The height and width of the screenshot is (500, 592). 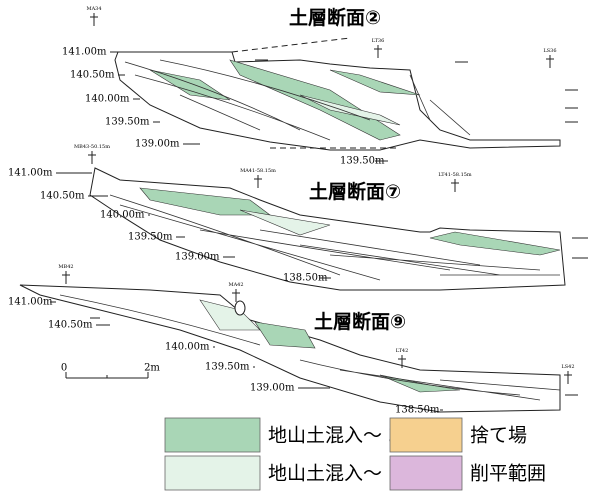 What do you see at coordinates (110, 371) in the screenshot?
I see `scale-bar: 0 2m` at bounding box center [110, 371].